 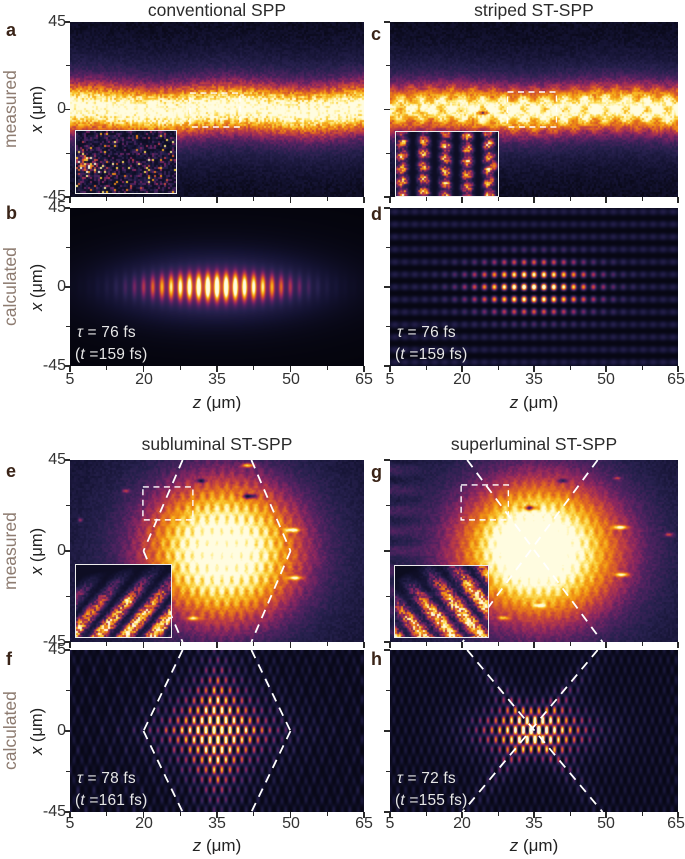 I want to click on panel-d-calculated-striped-st-spp: τ = 76 fs (t =159 fs), so click(x=534, y=287).